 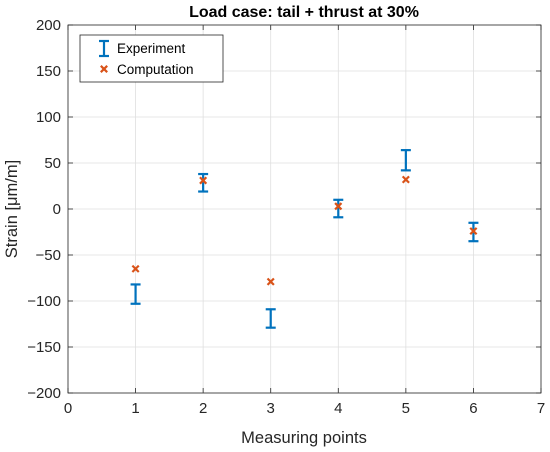 What do you see at coordinates (338, 408) in the screenshot?
I see `x-tick-label: 4` at bounding box center [338, 408].